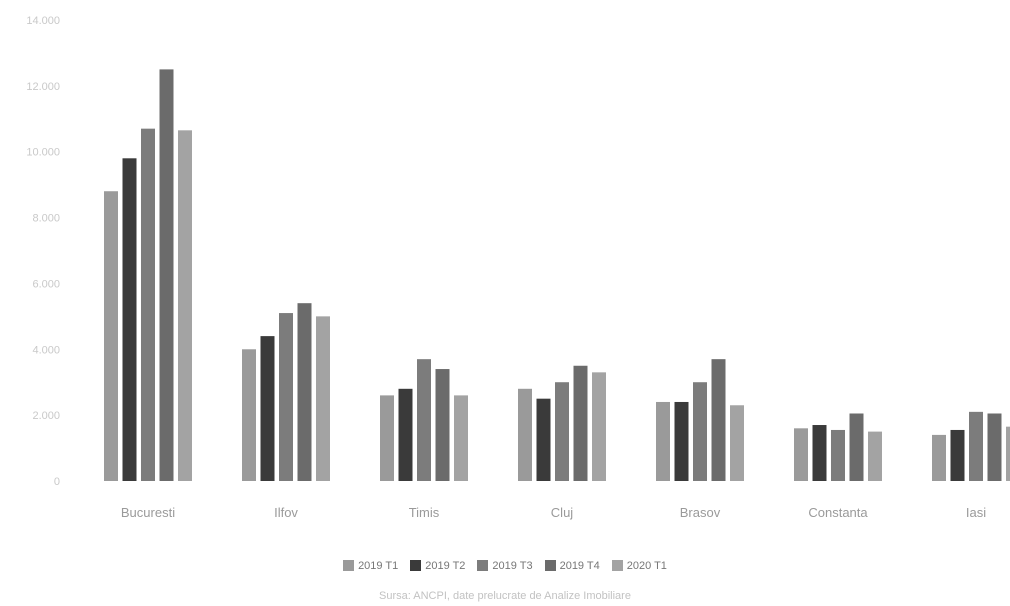  I want to click on y-tick-label: 12.000, so click(43, 87).